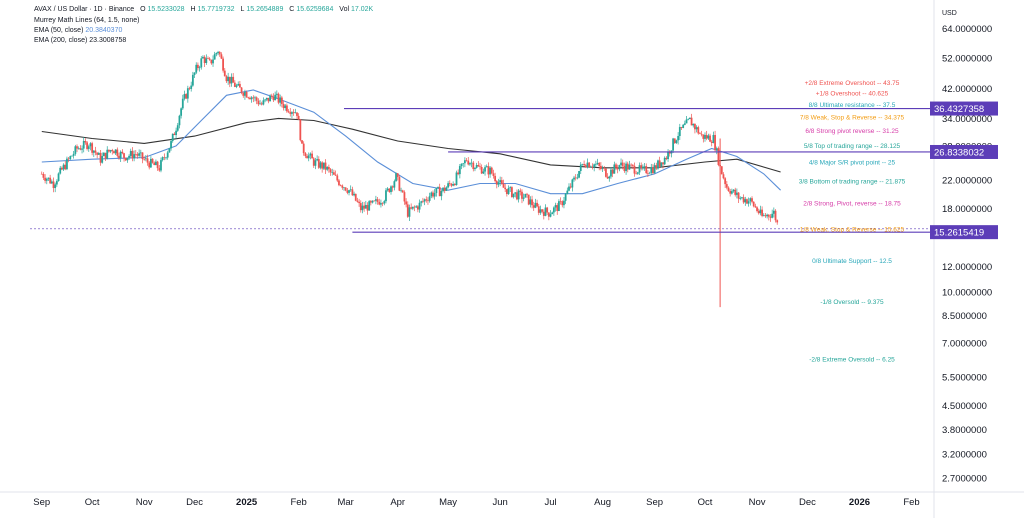  What do you see at coordinates (78, 31) in the screenshot?
I see `ema50-legend: EMA (50, close) 20.3840370` at bounding box center [78, 31].